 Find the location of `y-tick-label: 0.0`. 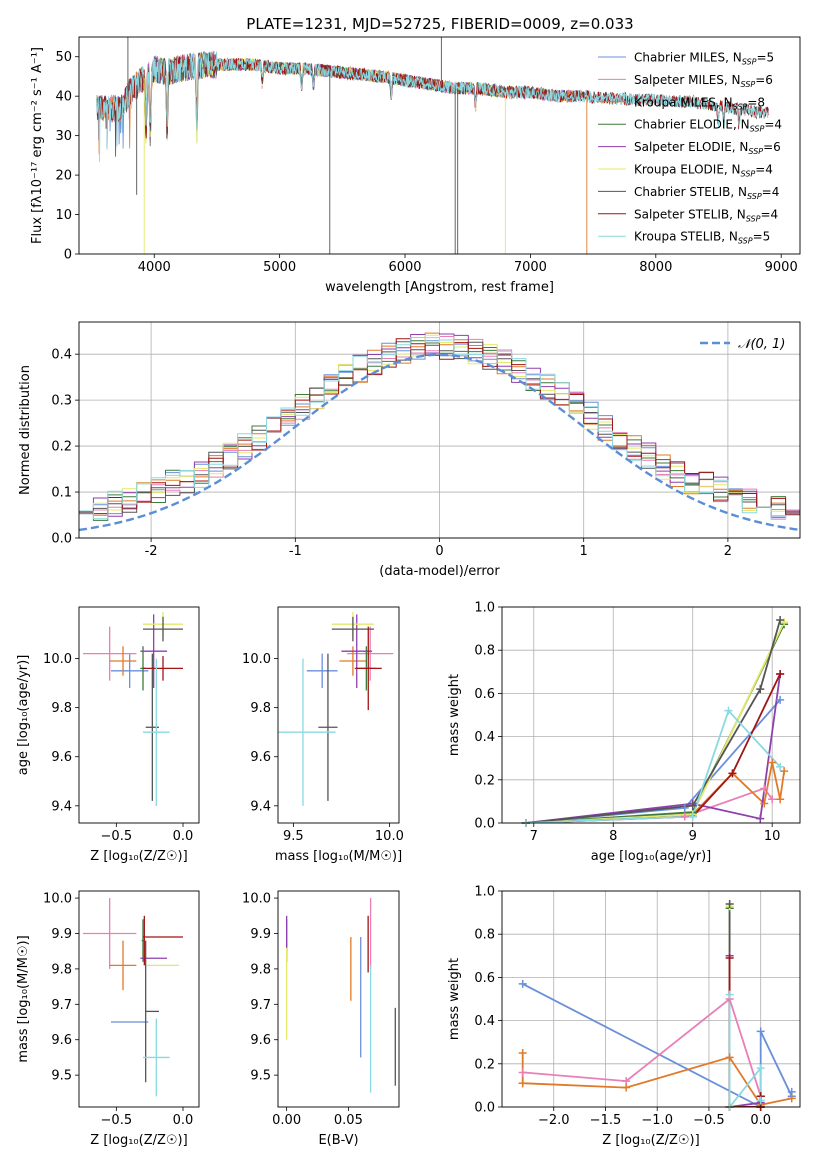

y-tick-label: 0.0 is located at coordinates (484, 824).